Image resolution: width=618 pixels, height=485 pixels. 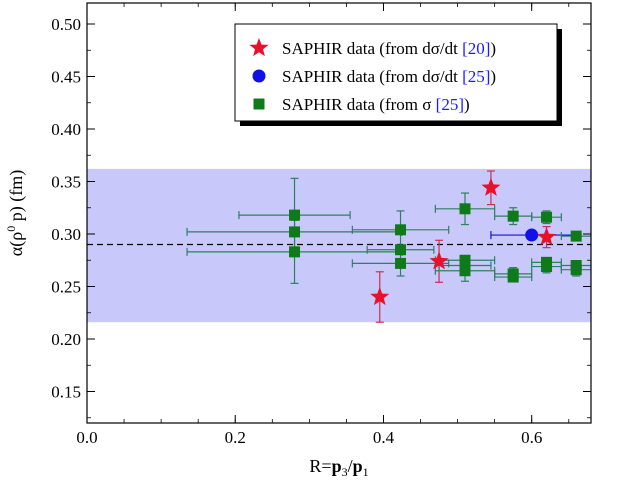 I want to click on x-tick-label: 0.0, so click(x=86, y=437).